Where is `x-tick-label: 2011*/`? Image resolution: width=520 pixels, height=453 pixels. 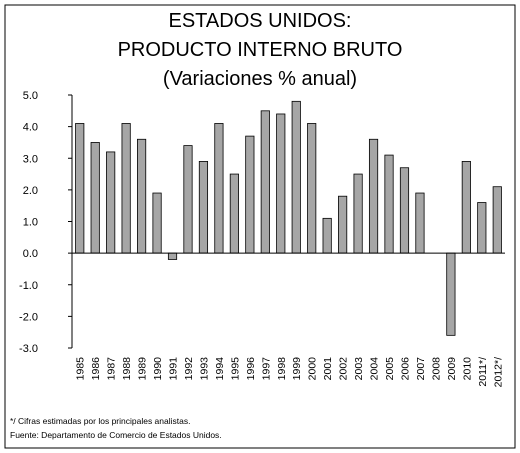 x-tick-label: 2011*/ is located at coordinates (483, 372).